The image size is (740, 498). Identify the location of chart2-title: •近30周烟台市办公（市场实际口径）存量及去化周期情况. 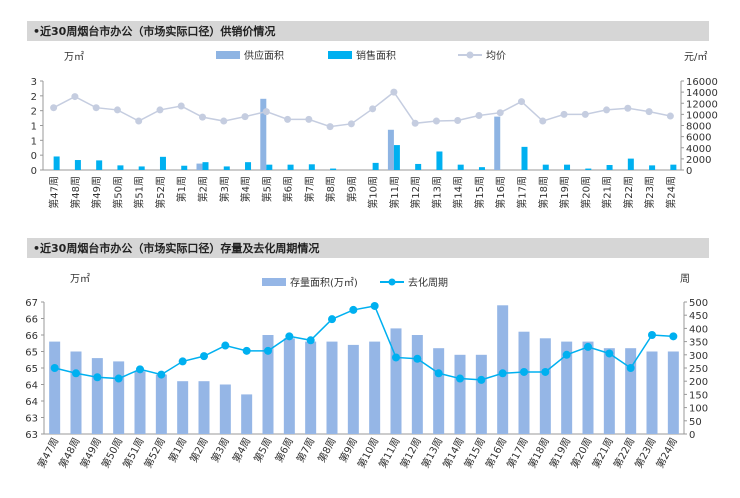
(176, 248).